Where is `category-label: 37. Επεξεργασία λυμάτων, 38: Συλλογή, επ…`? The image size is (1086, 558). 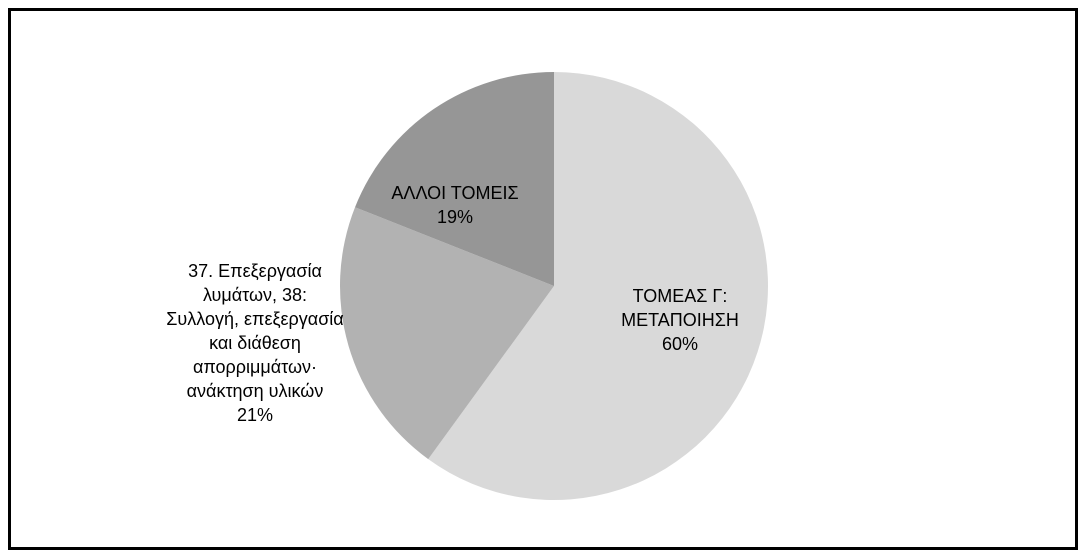 category-label: 37. Επεξεργασία λυμάτων, 38: Συλλογή, επ… is located at coordinates (255, 331).